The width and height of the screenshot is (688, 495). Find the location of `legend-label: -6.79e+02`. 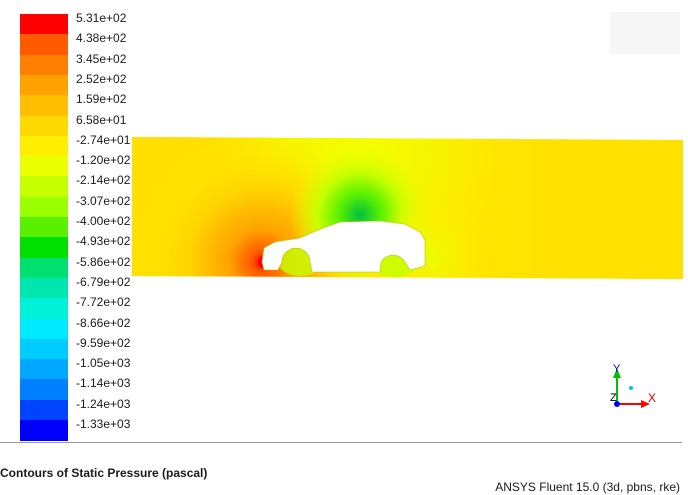

legend-label: -6.79e+02 is located at coordinates (103, 281).